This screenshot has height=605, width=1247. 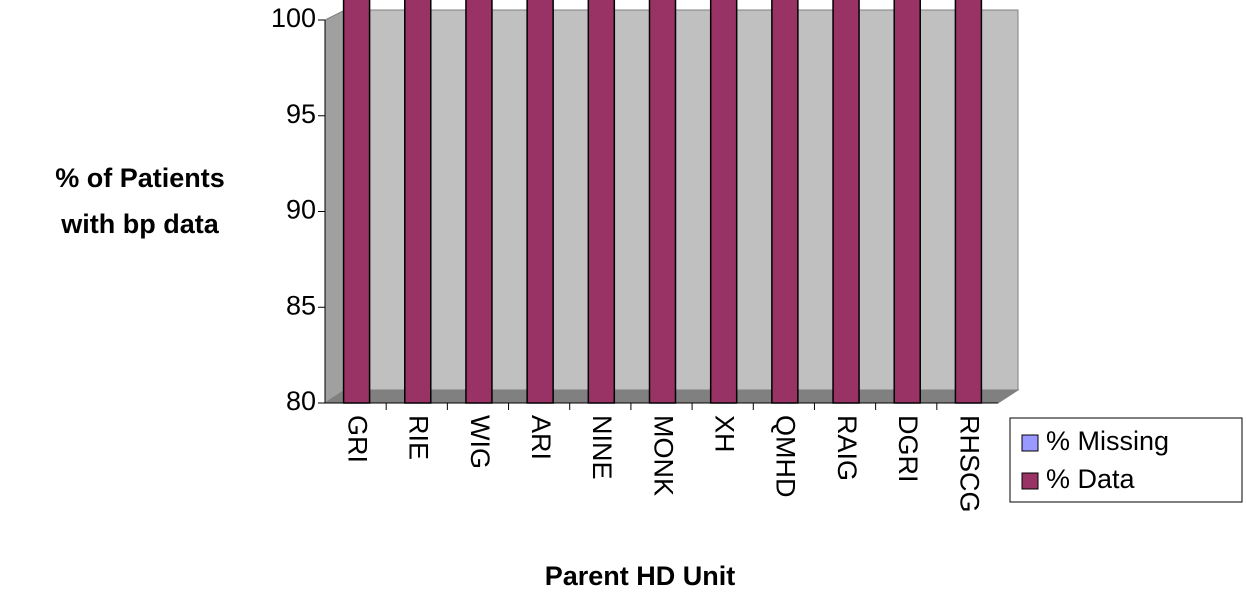 I want to click on legend-label: % Data, so click(x=1091, y=479).